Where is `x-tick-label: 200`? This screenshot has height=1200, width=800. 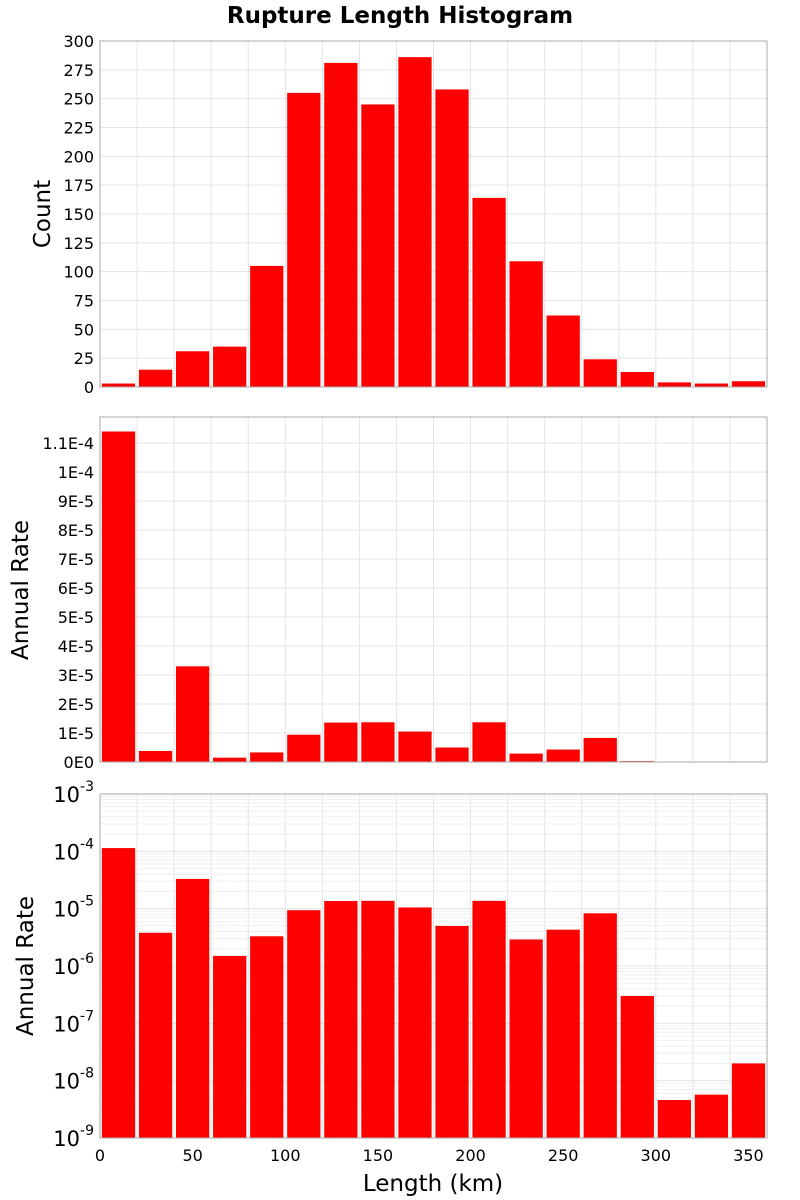 x-tick-label: 200 is located at coordinates (470, 1155).